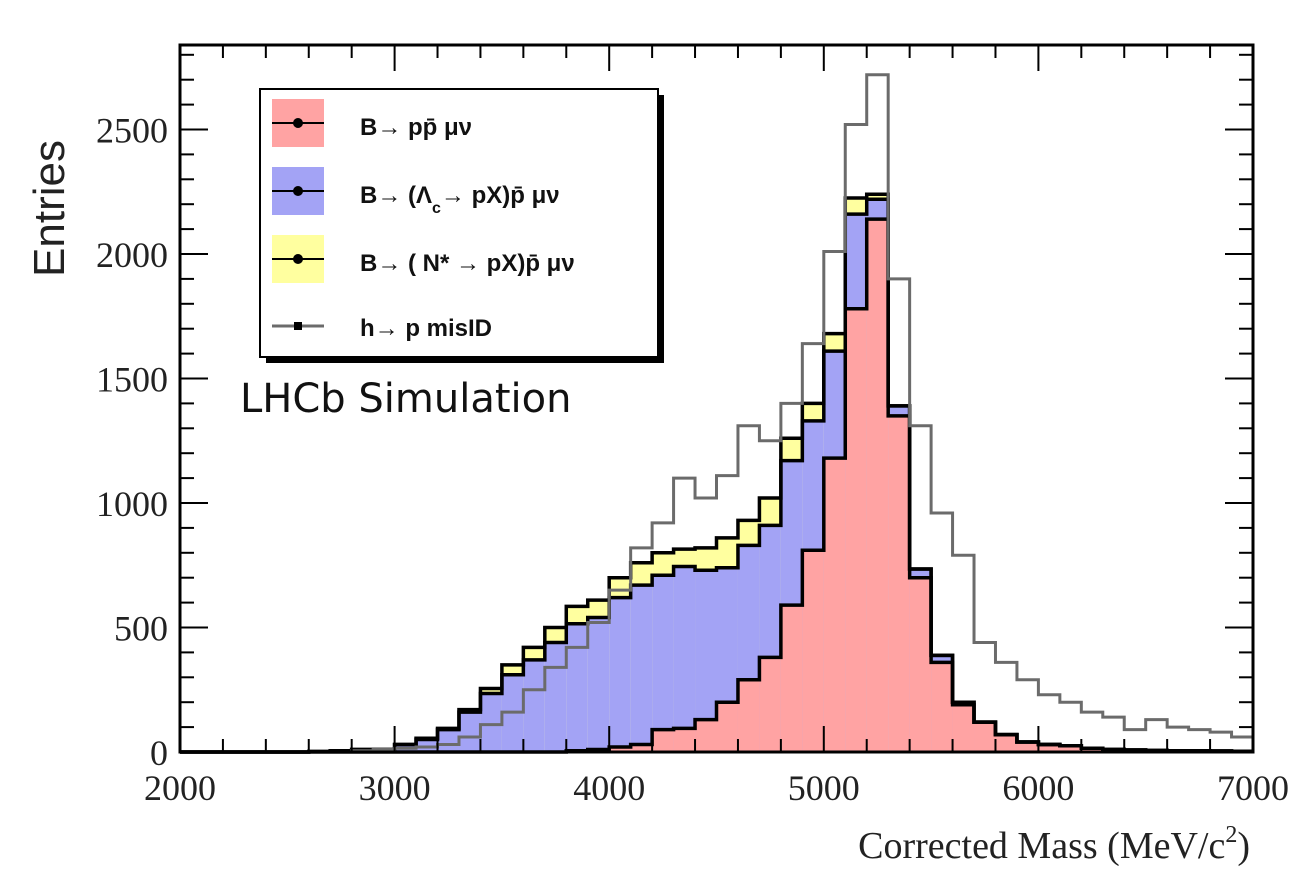 The width and height of the screenshot is (1308, 888). Describe the element at coordinates (395, 788) in the screenshot. I see `x-tick-label: 3000` at that location.